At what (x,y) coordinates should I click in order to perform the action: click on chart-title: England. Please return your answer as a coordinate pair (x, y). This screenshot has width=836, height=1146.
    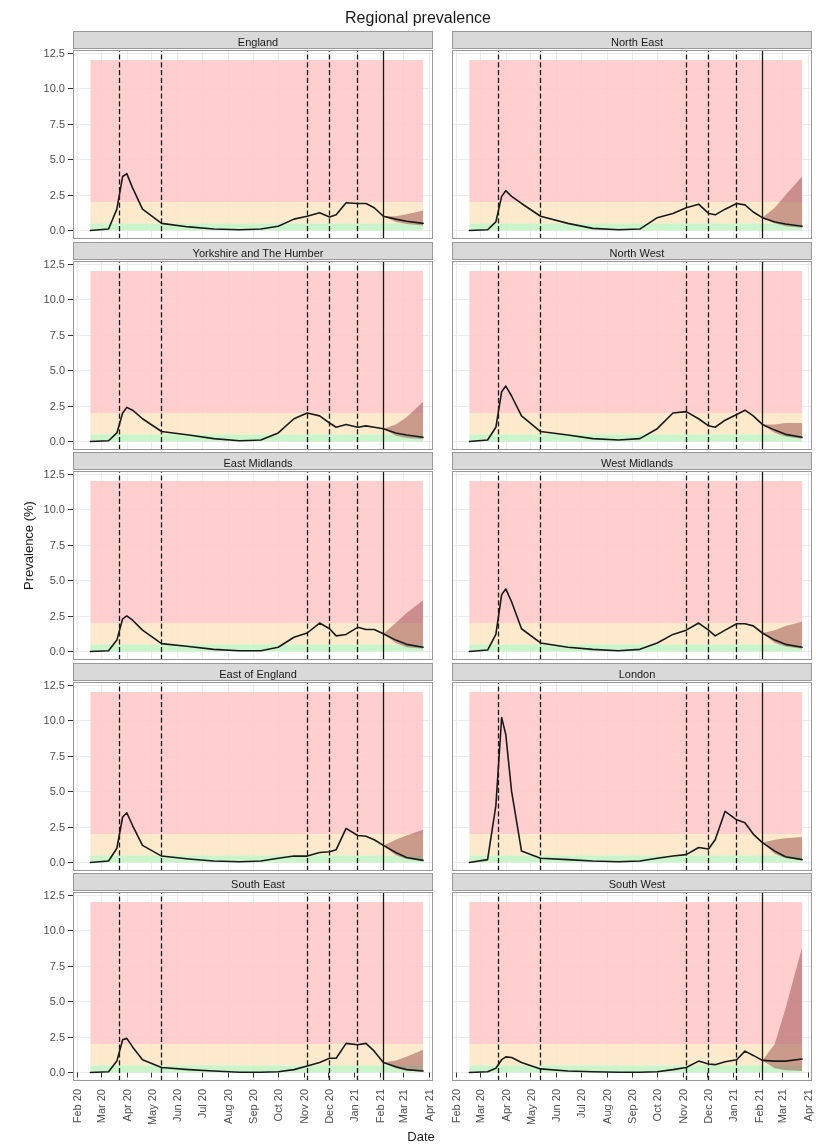
    Looking at the image, I should click on (258, 41).